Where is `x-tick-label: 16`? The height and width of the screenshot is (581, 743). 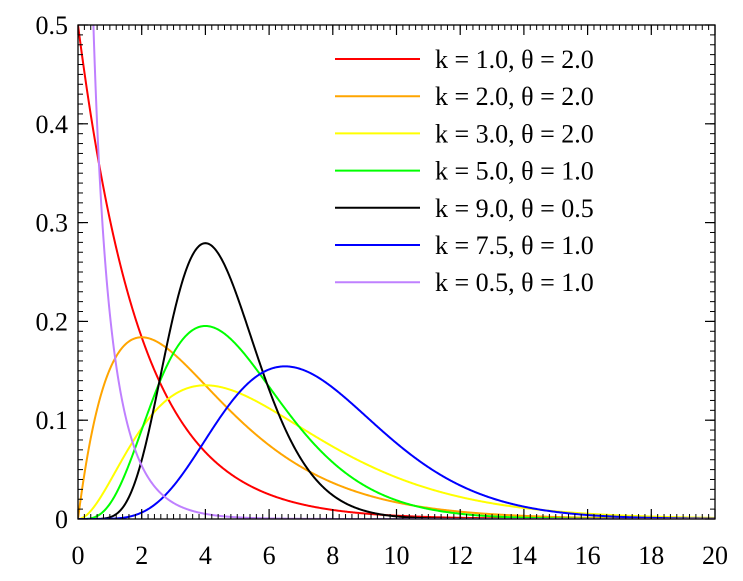
x-tick-label: 16 is located at coordinates (588, 555).